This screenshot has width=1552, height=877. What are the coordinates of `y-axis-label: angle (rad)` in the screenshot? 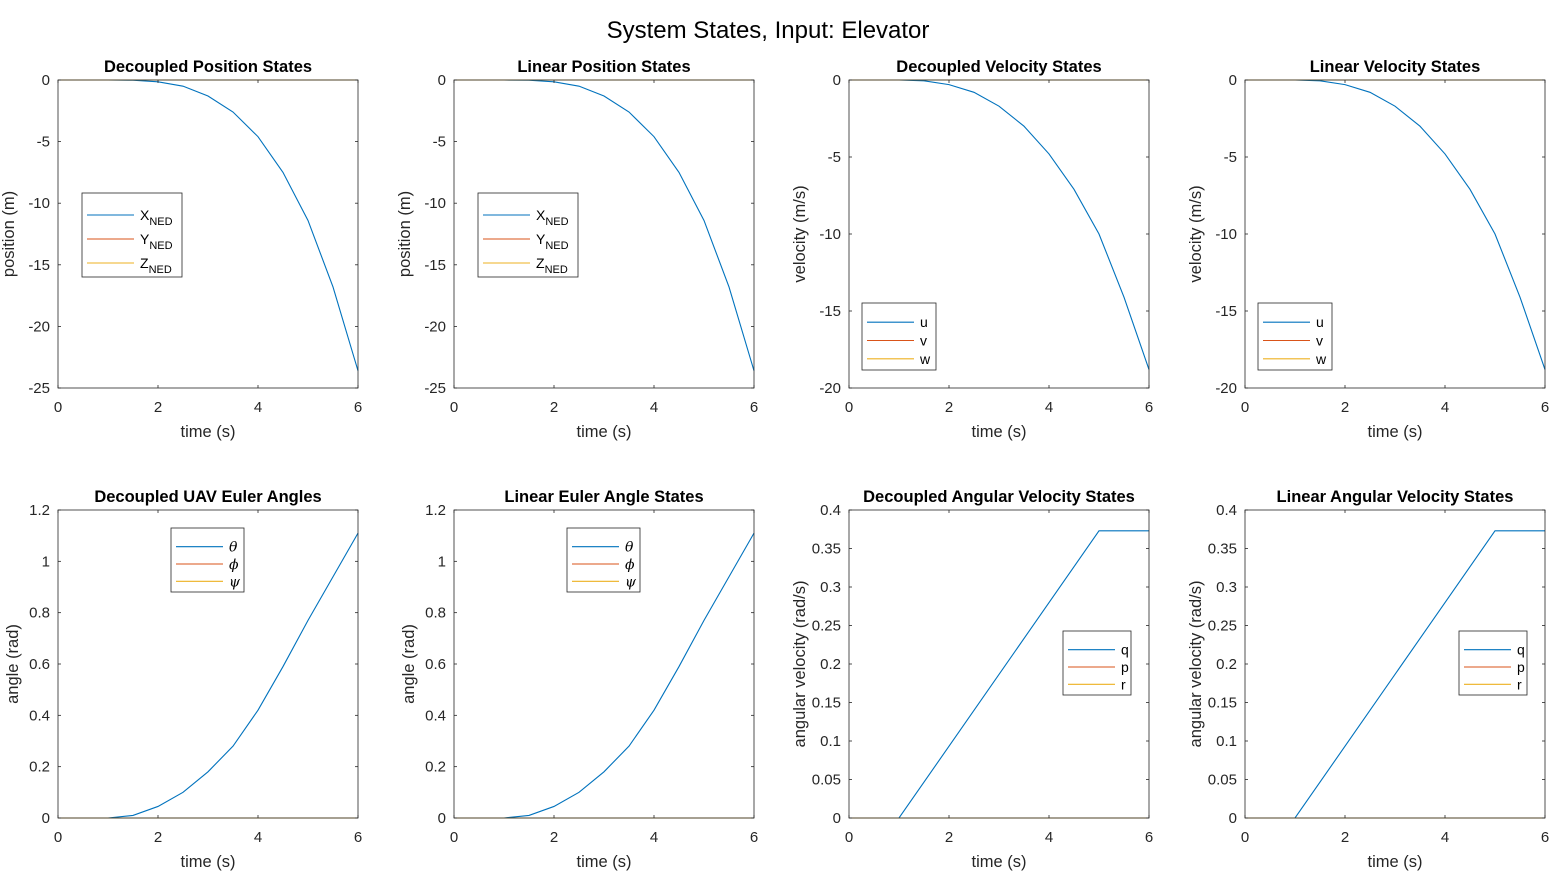 It's located at (13, 664).